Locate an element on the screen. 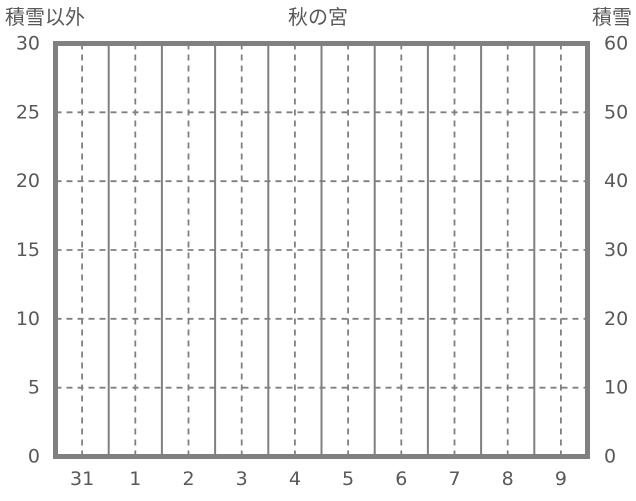  right-tick-label: 20 is located at coordinates (616, 319).